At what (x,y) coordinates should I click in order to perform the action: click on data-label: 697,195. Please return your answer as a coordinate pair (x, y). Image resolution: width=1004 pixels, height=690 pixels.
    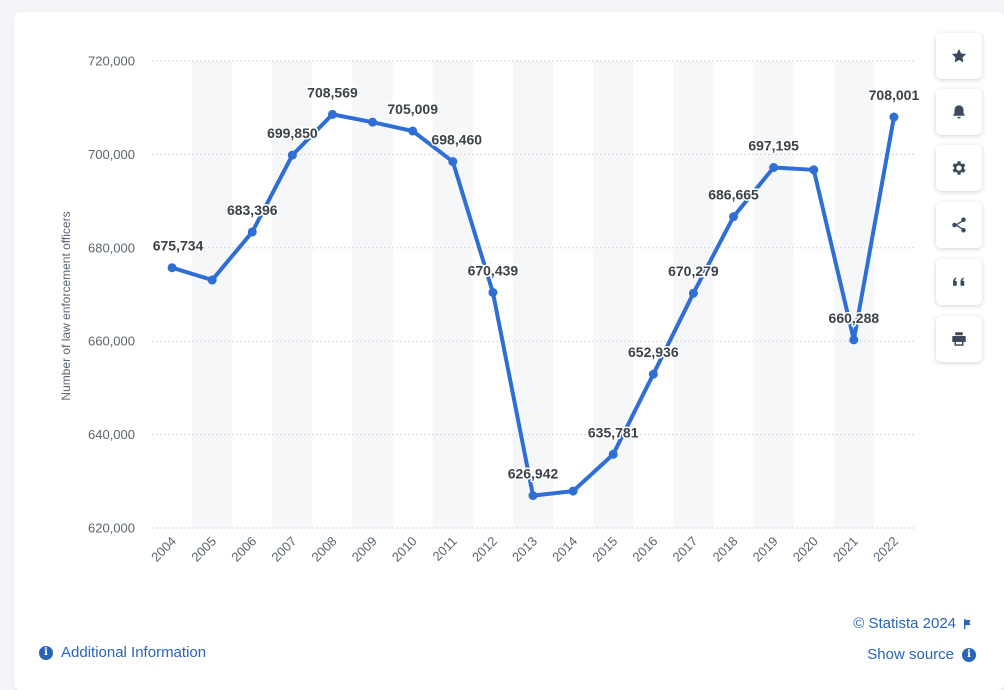
    Looking at the image, I should click on (773, 145).